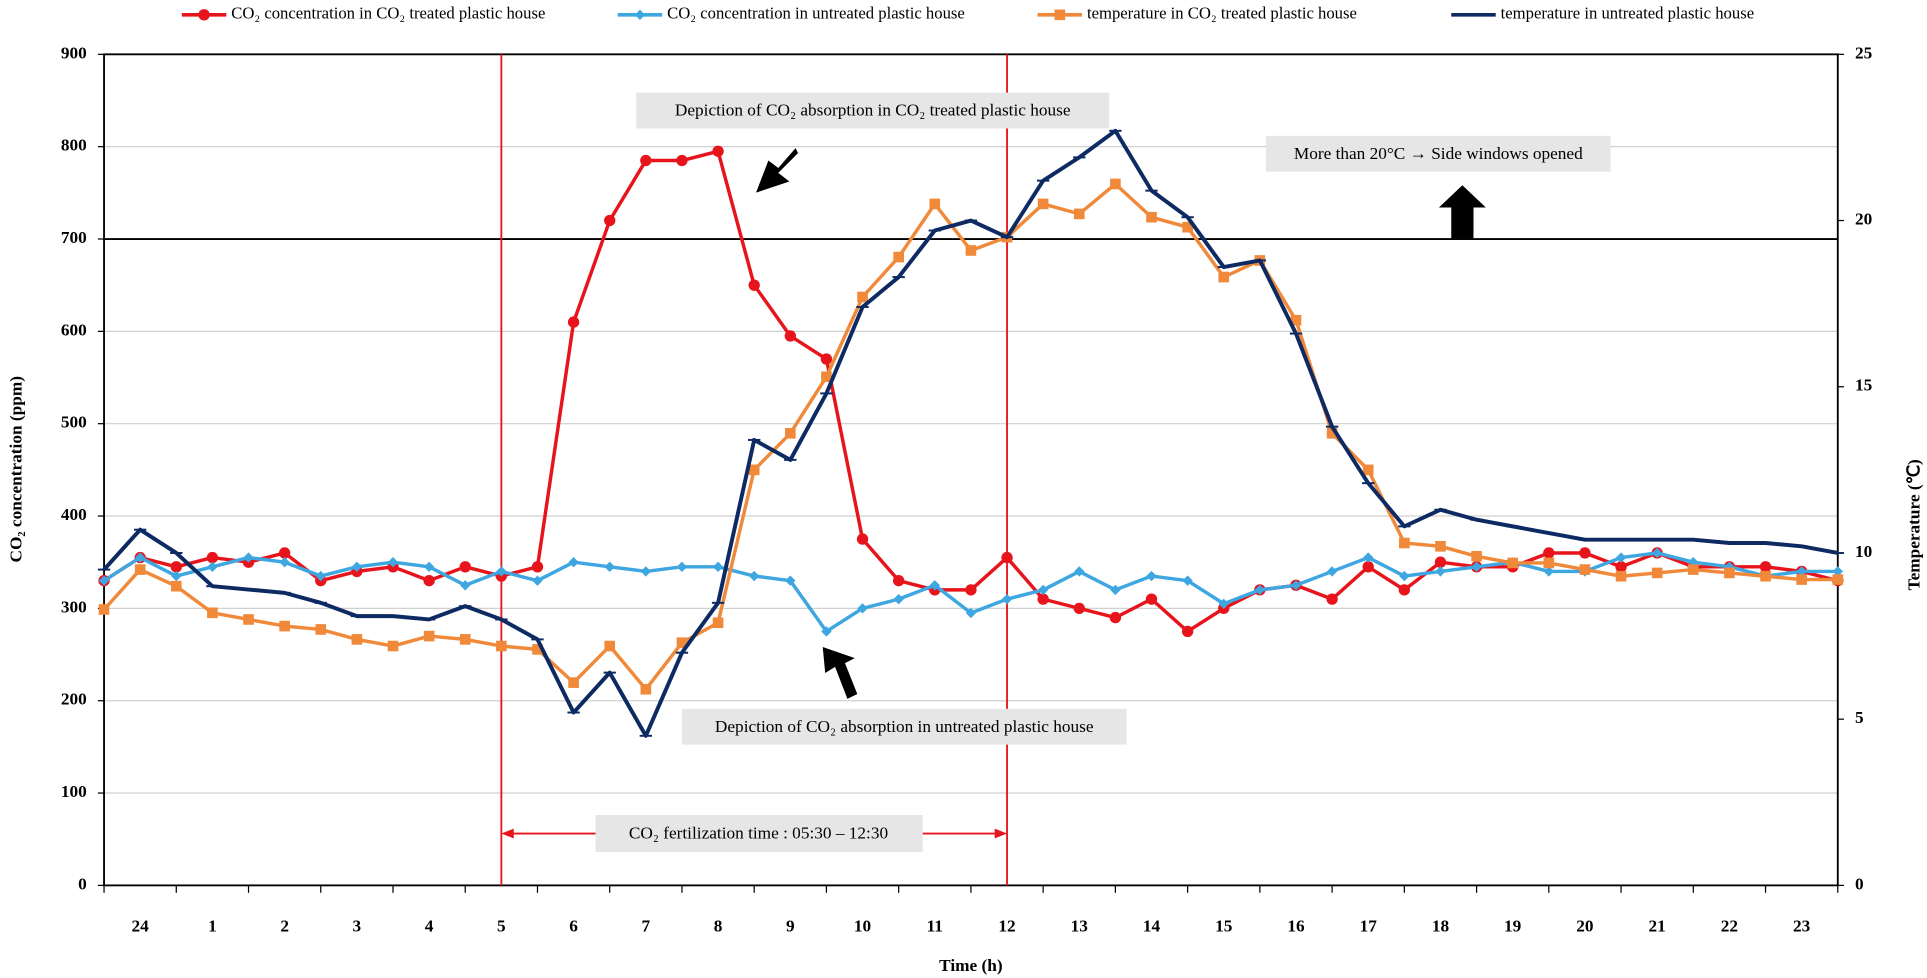  I want to click on y-tick-label: 900, so click(74, 52).